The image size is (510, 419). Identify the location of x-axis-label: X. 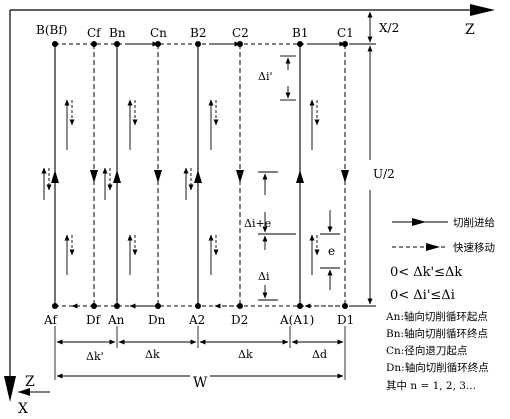
(23, 409).